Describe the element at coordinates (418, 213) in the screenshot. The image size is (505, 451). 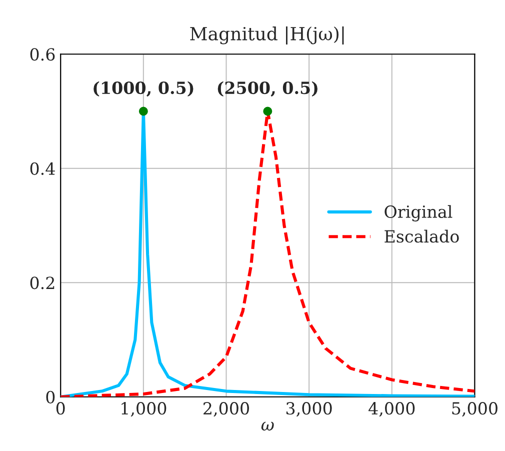
I see `legend-label: Original` at that location.